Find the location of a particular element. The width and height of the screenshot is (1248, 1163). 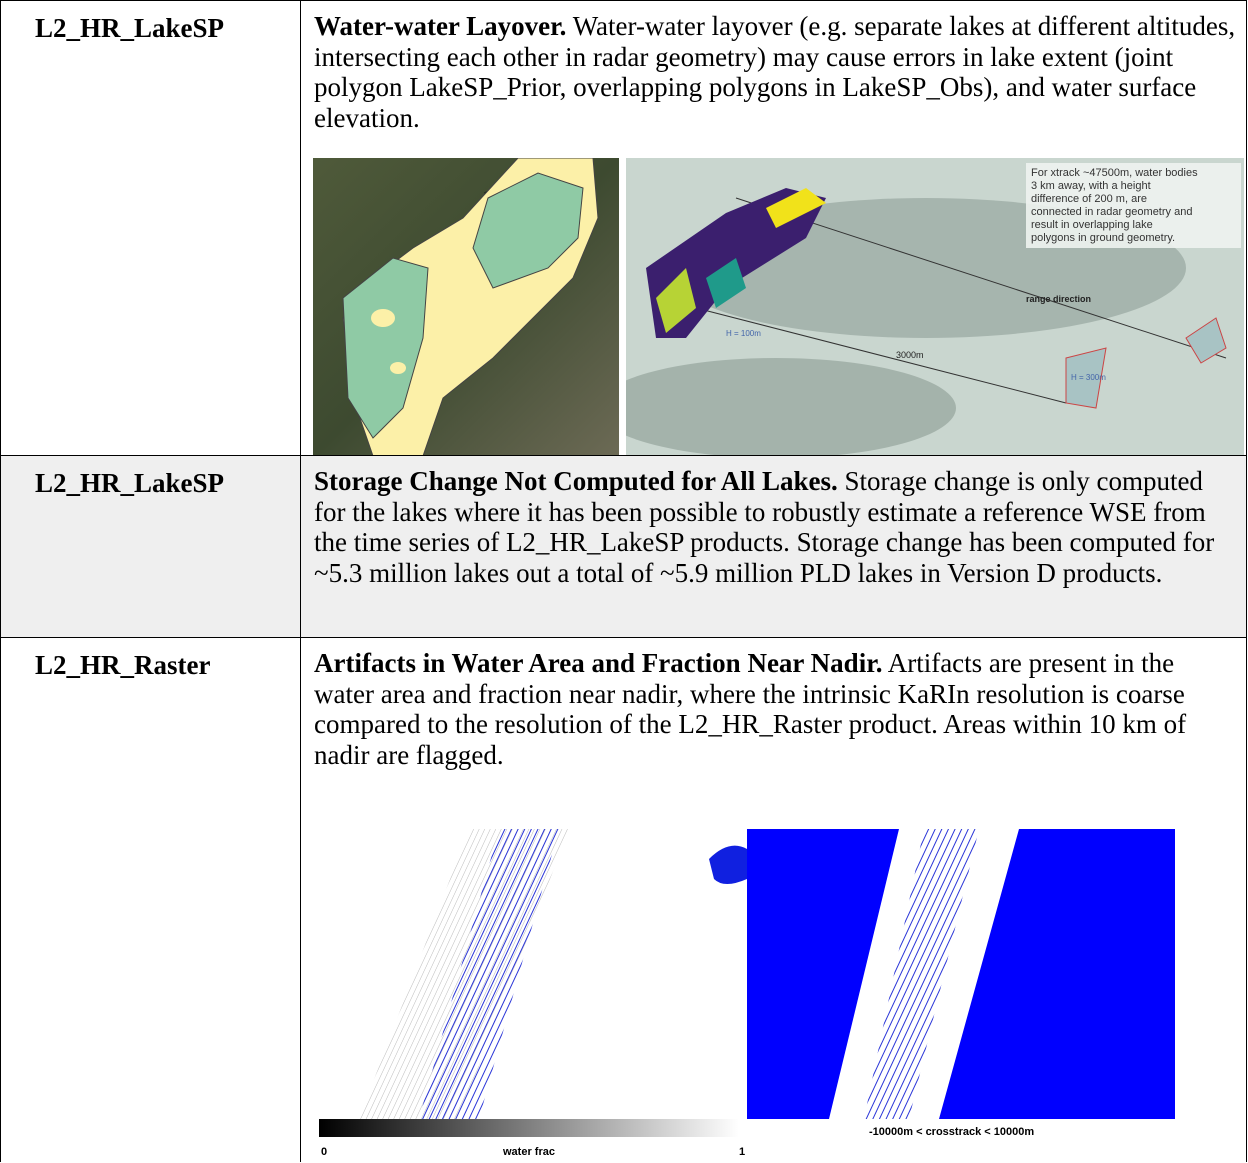

figure-label: -10000m < crosstrack < 10000m is located at coordinates (951, 1132).